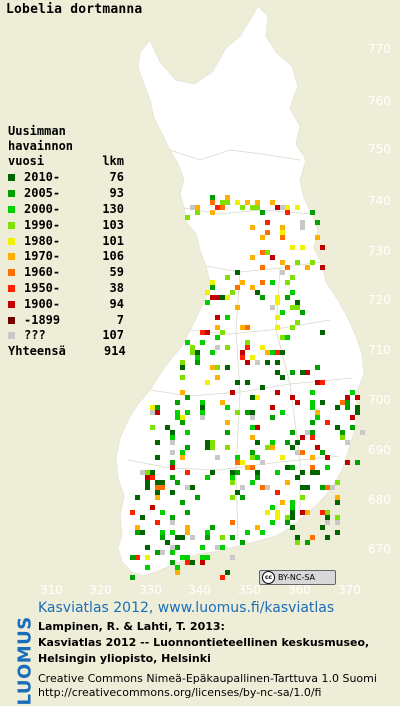 The width and height of the screenshot is (400, 706). What do you see at coordinates (74, 257) in the screenshot?
I see `legend-row: 1970- 106` at bounding box center [74, 257].